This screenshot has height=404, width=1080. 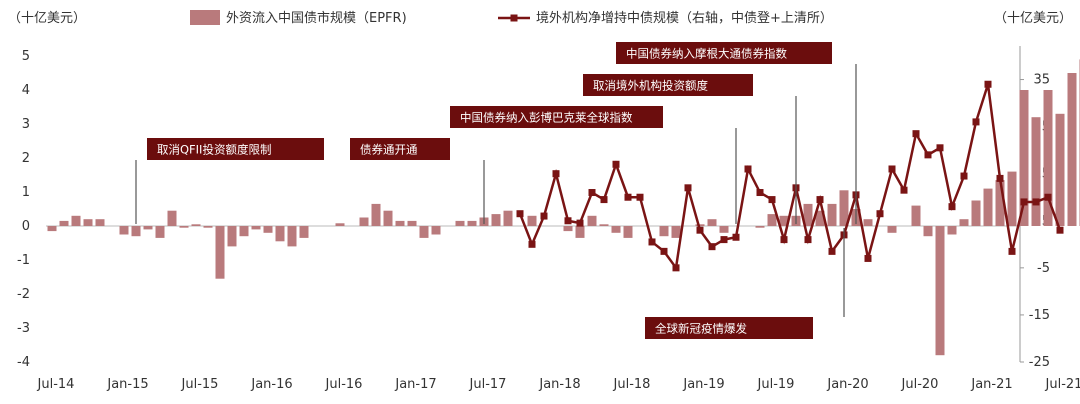 I want to click on legend: 外资流入中国债市规模（EPFR) 境外机构净增持中债规模（右轴，中债登+上清所）, so click(x=511, y=18).